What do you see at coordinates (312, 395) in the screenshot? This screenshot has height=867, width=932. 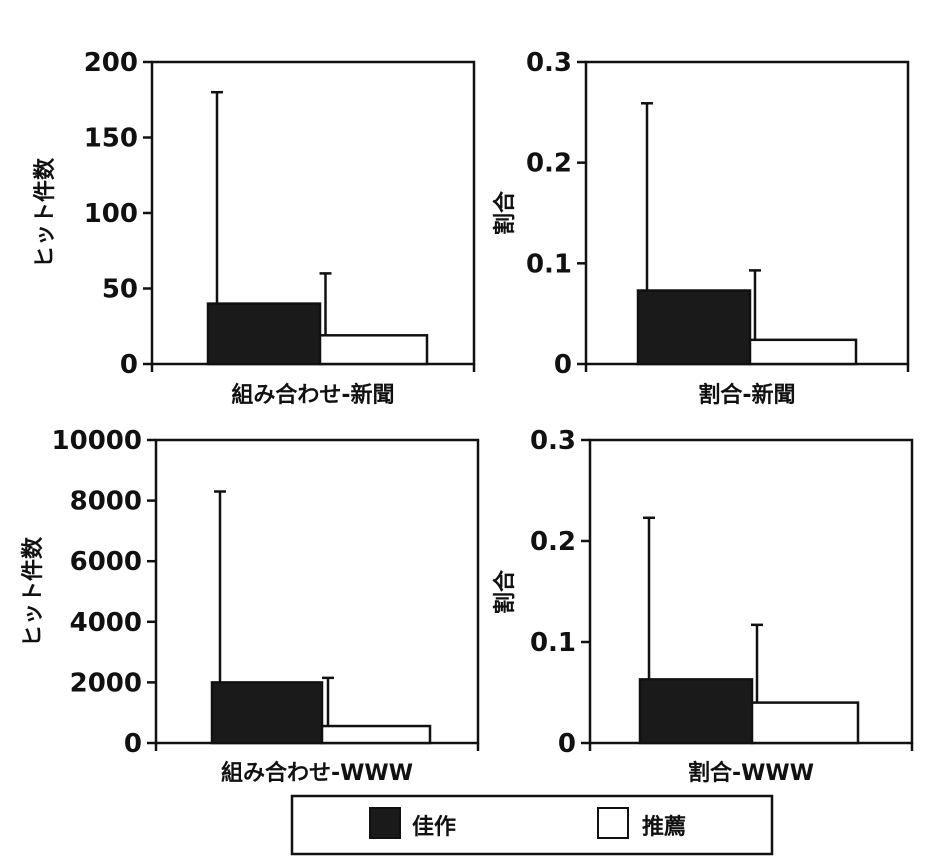 I see `x-axis-label: 組み合わせ-新聞` at bounding box center [312, 395].